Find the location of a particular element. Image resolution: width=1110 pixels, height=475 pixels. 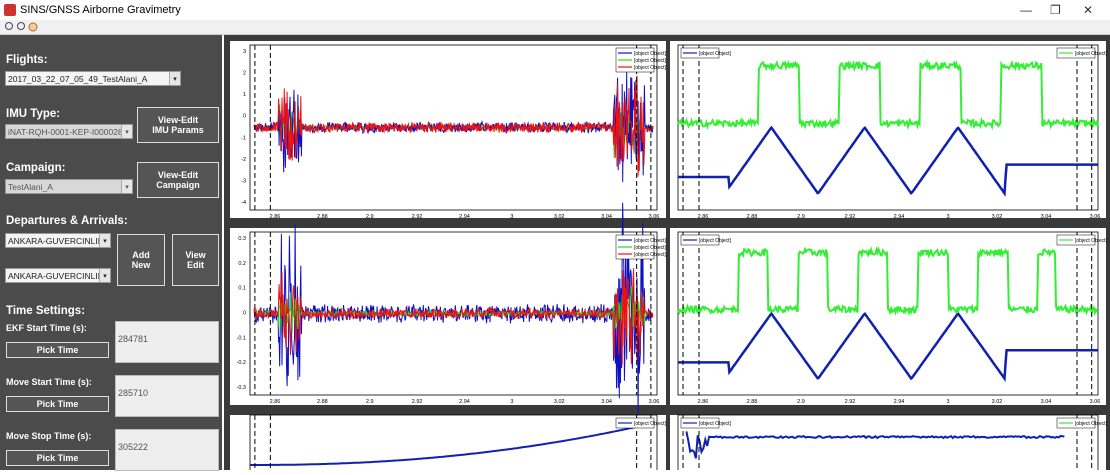

toolbar-icons is located at coordinates (21, 27).